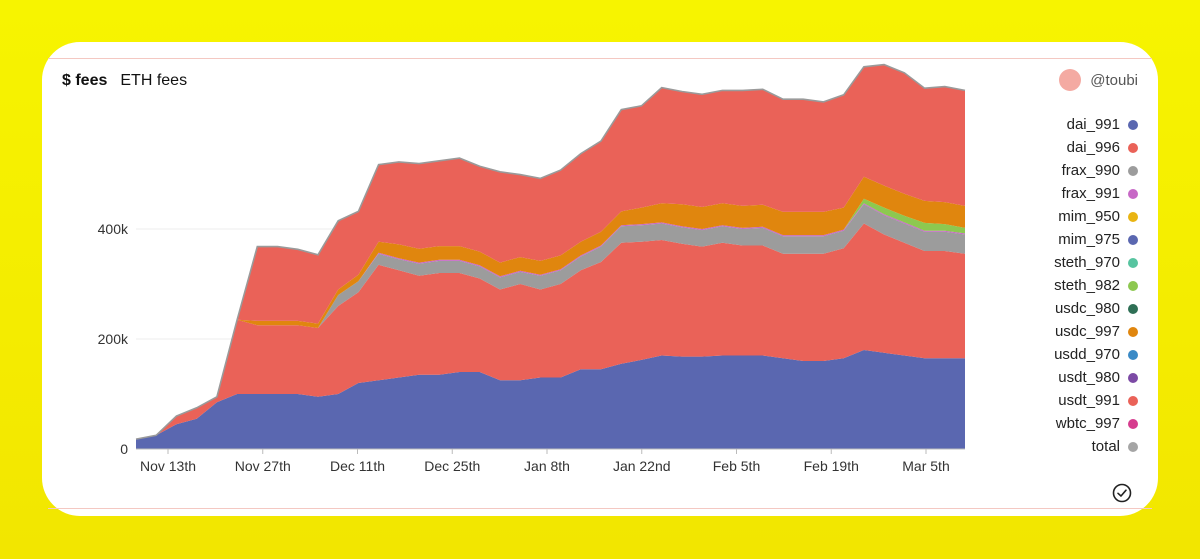  Describe the element at coordinates (1087, 308) in the screenshot. I see `legend-label: usdc_980` at that location.